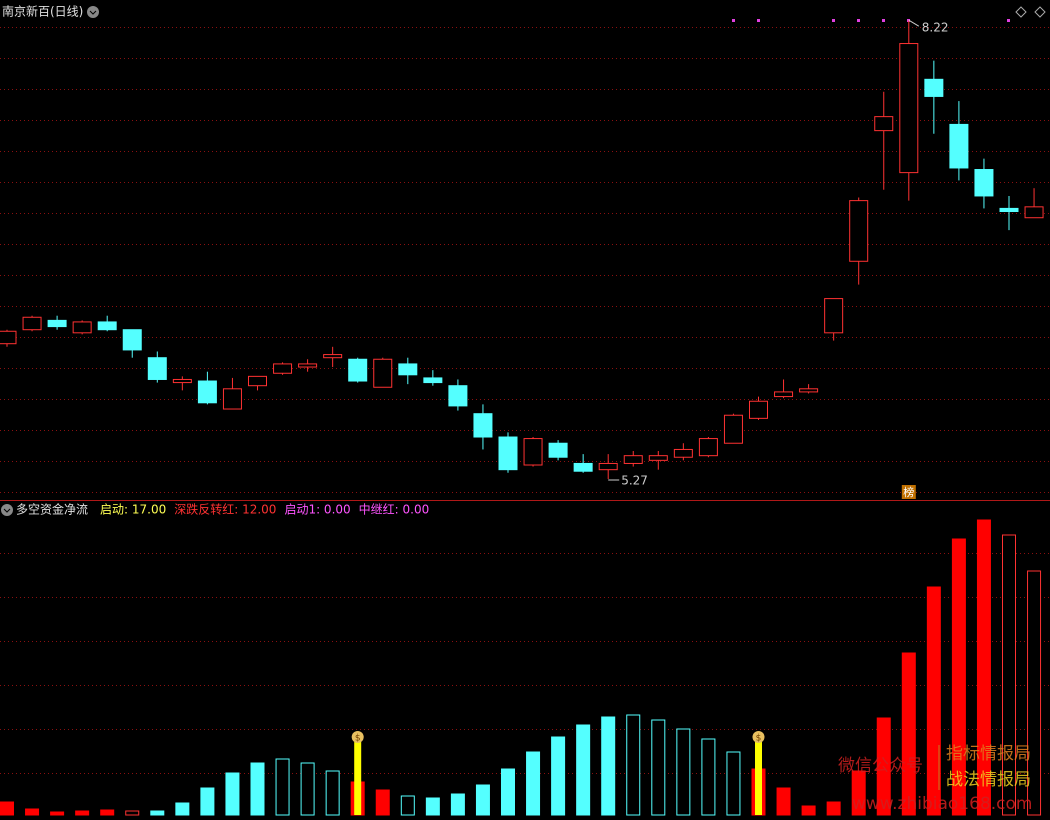 The width and height of the screenshot is (1050, 820). Describe the element at coordinates (634, 481) in the screenshot. I see `low-label: 5.27` at that location.